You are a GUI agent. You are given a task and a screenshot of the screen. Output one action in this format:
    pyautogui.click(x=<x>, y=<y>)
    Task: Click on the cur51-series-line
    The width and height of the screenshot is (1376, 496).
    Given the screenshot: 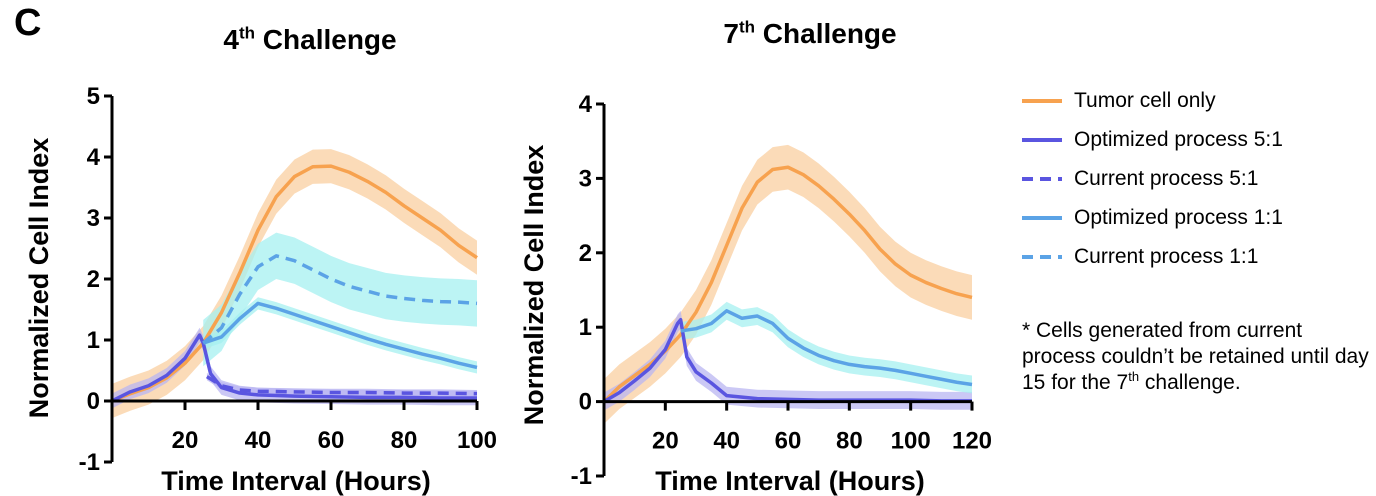 What is the action you would take?
    pyautogui.click(x=341, y=385)
    